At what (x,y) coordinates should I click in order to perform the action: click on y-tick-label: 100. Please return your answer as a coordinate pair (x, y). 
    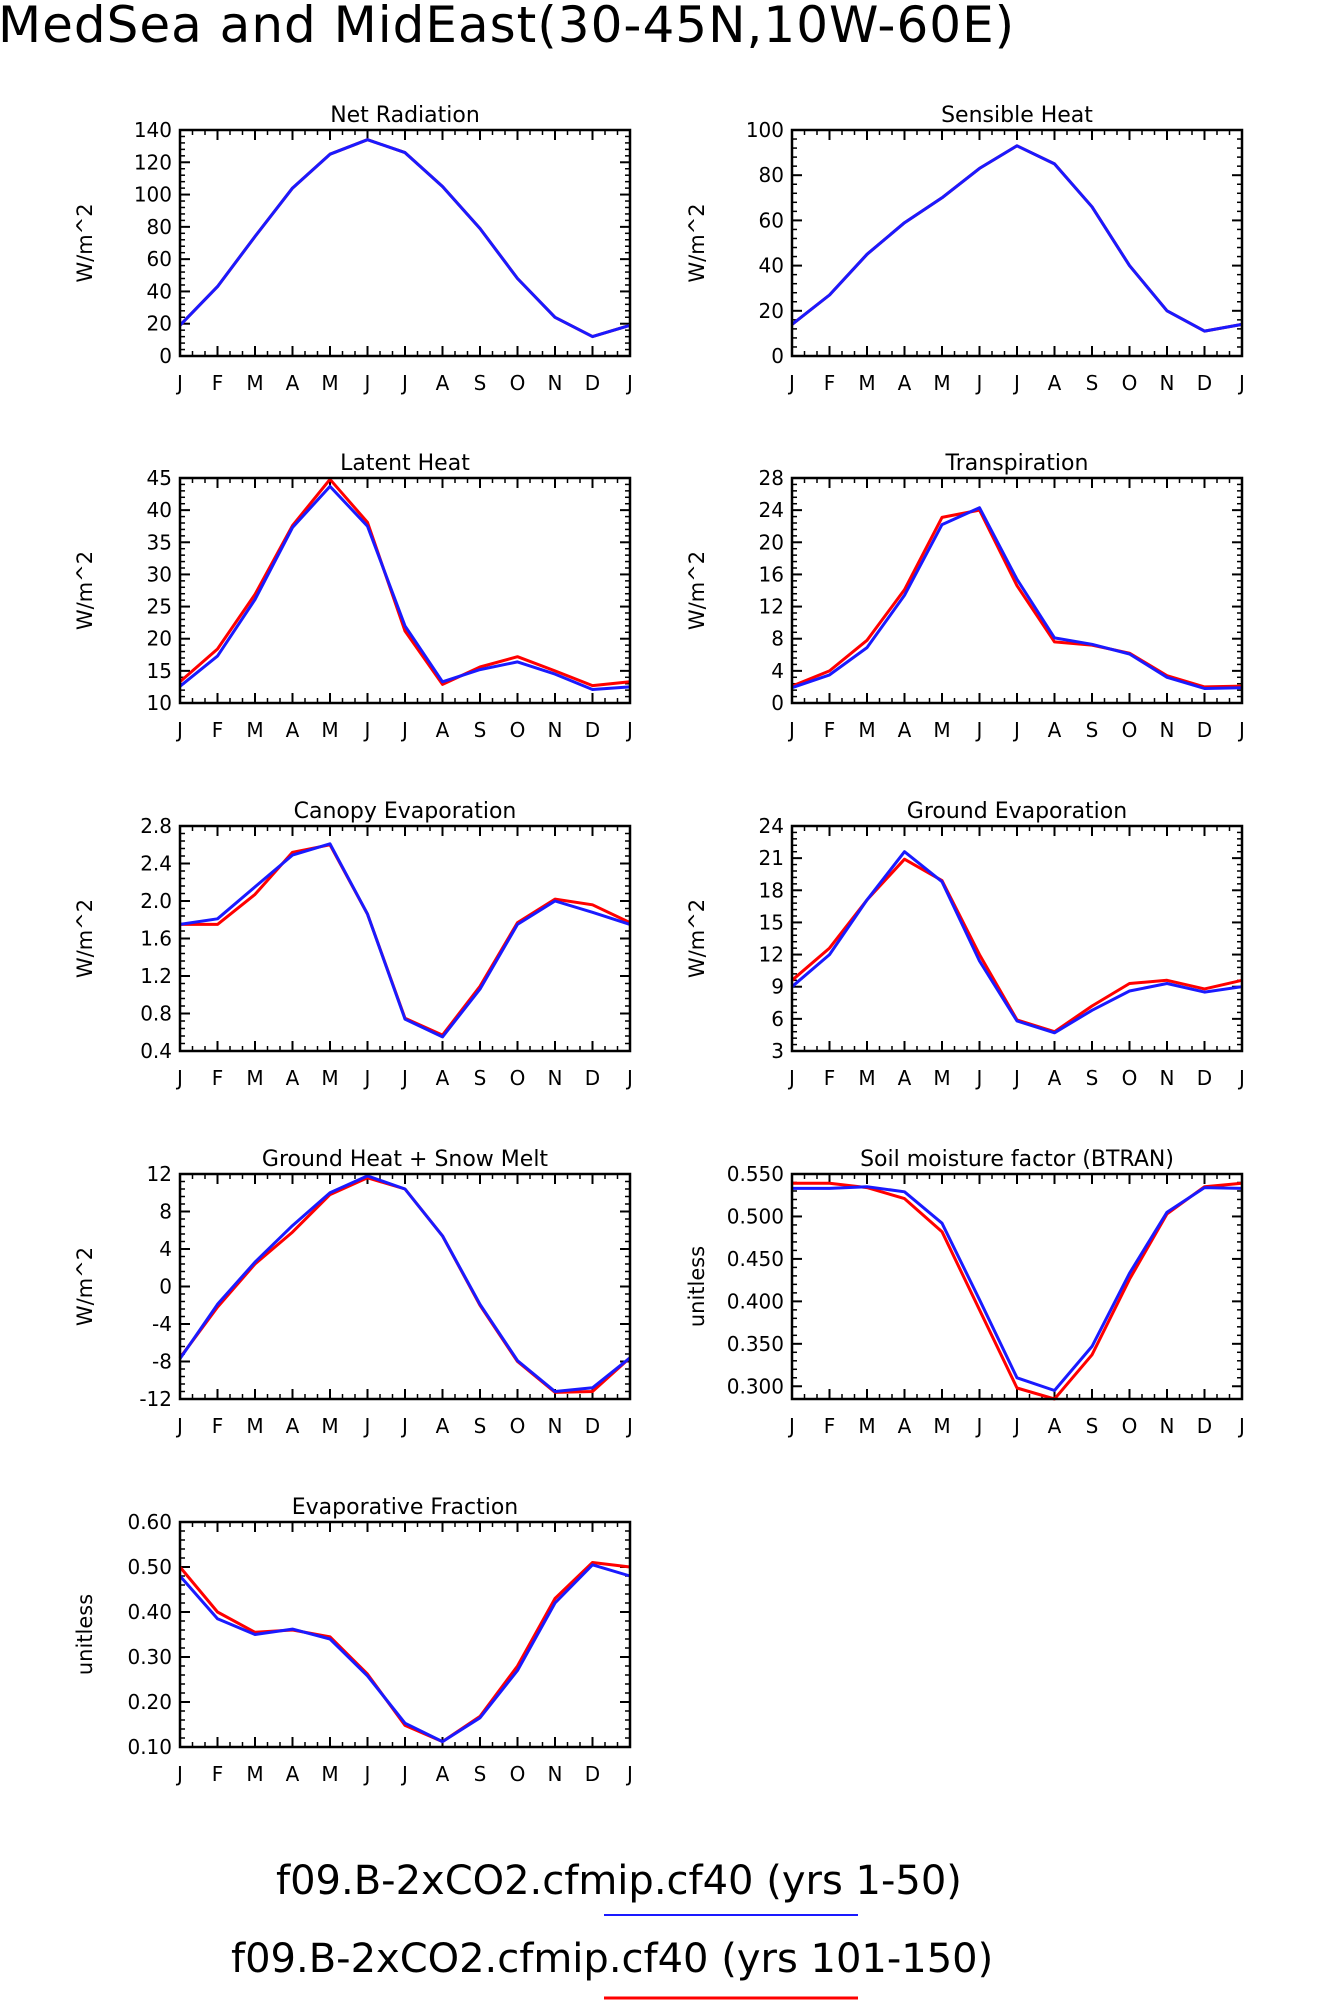
    Looking at the image, I should click on (153, 195).